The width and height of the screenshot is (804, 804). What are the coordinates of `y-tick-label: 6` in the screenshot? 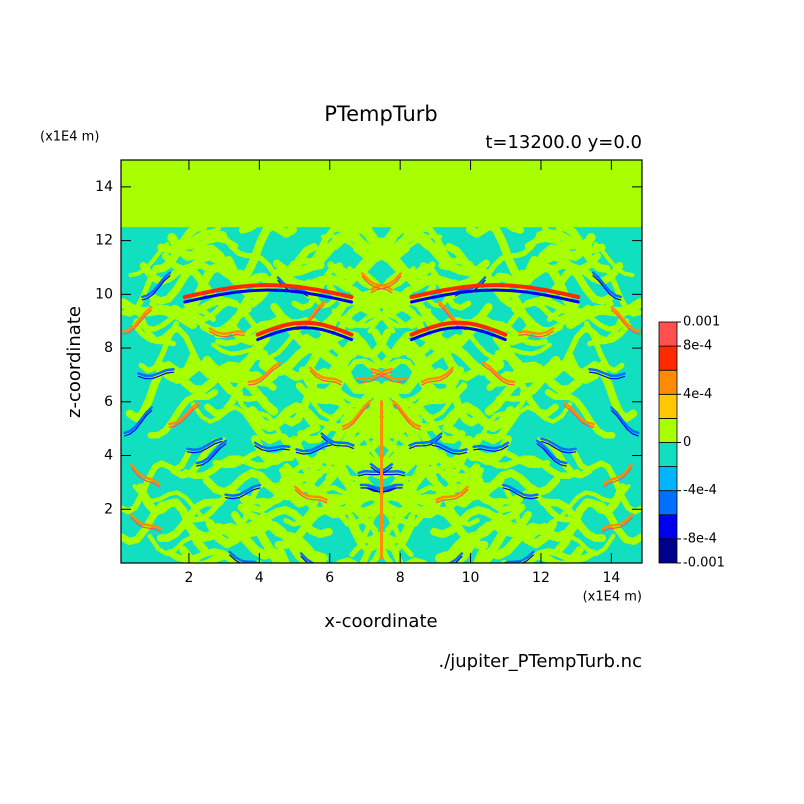 It's located at (108, 402).